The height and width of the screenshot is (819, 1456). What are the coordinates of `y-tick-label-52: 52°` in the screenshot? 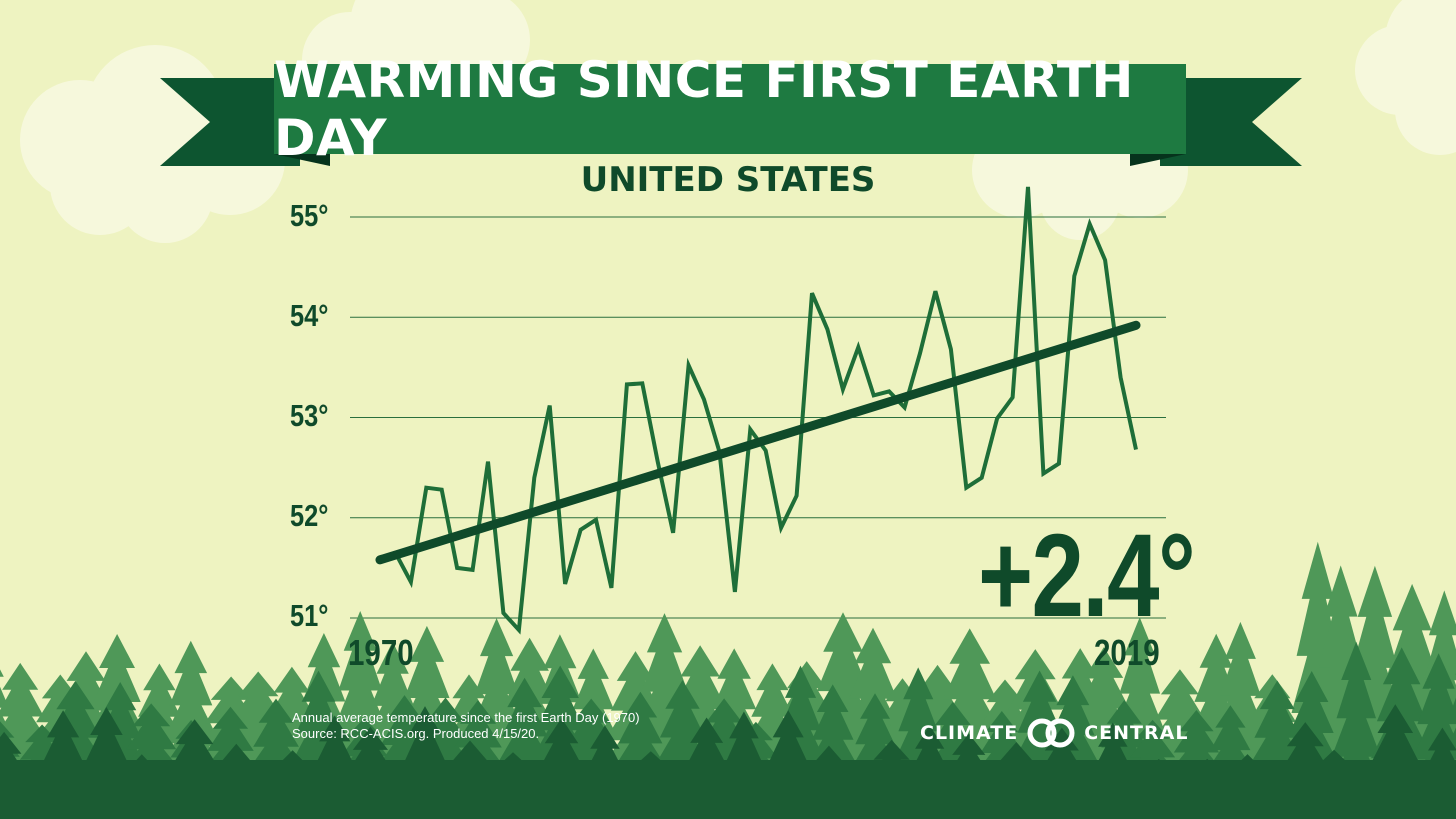 It's located at (309, 515).